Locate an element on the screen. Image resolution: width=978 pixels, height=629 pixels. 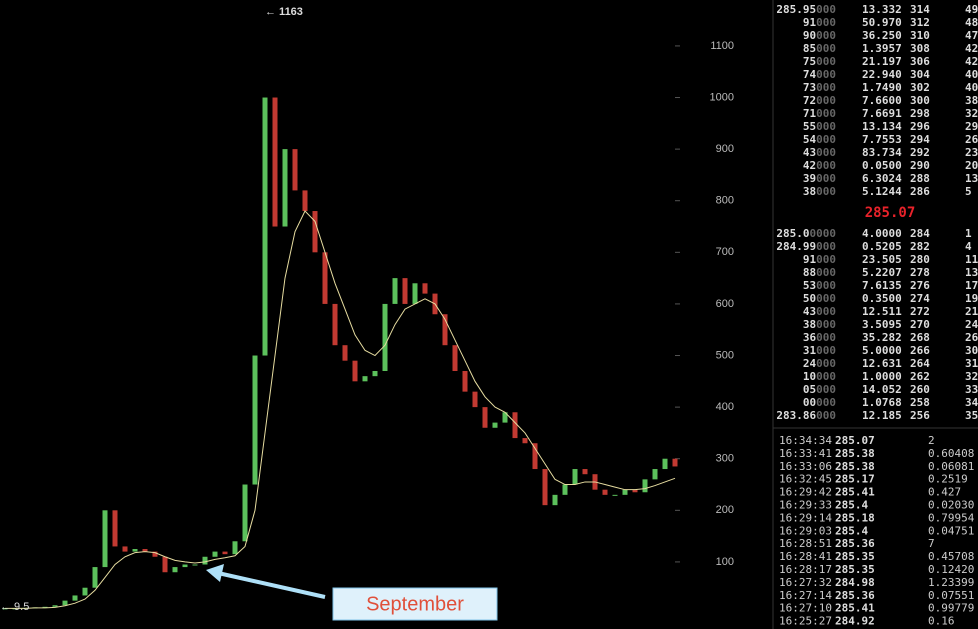
trade-price: 285.35 is located at coordinates (855, 556).